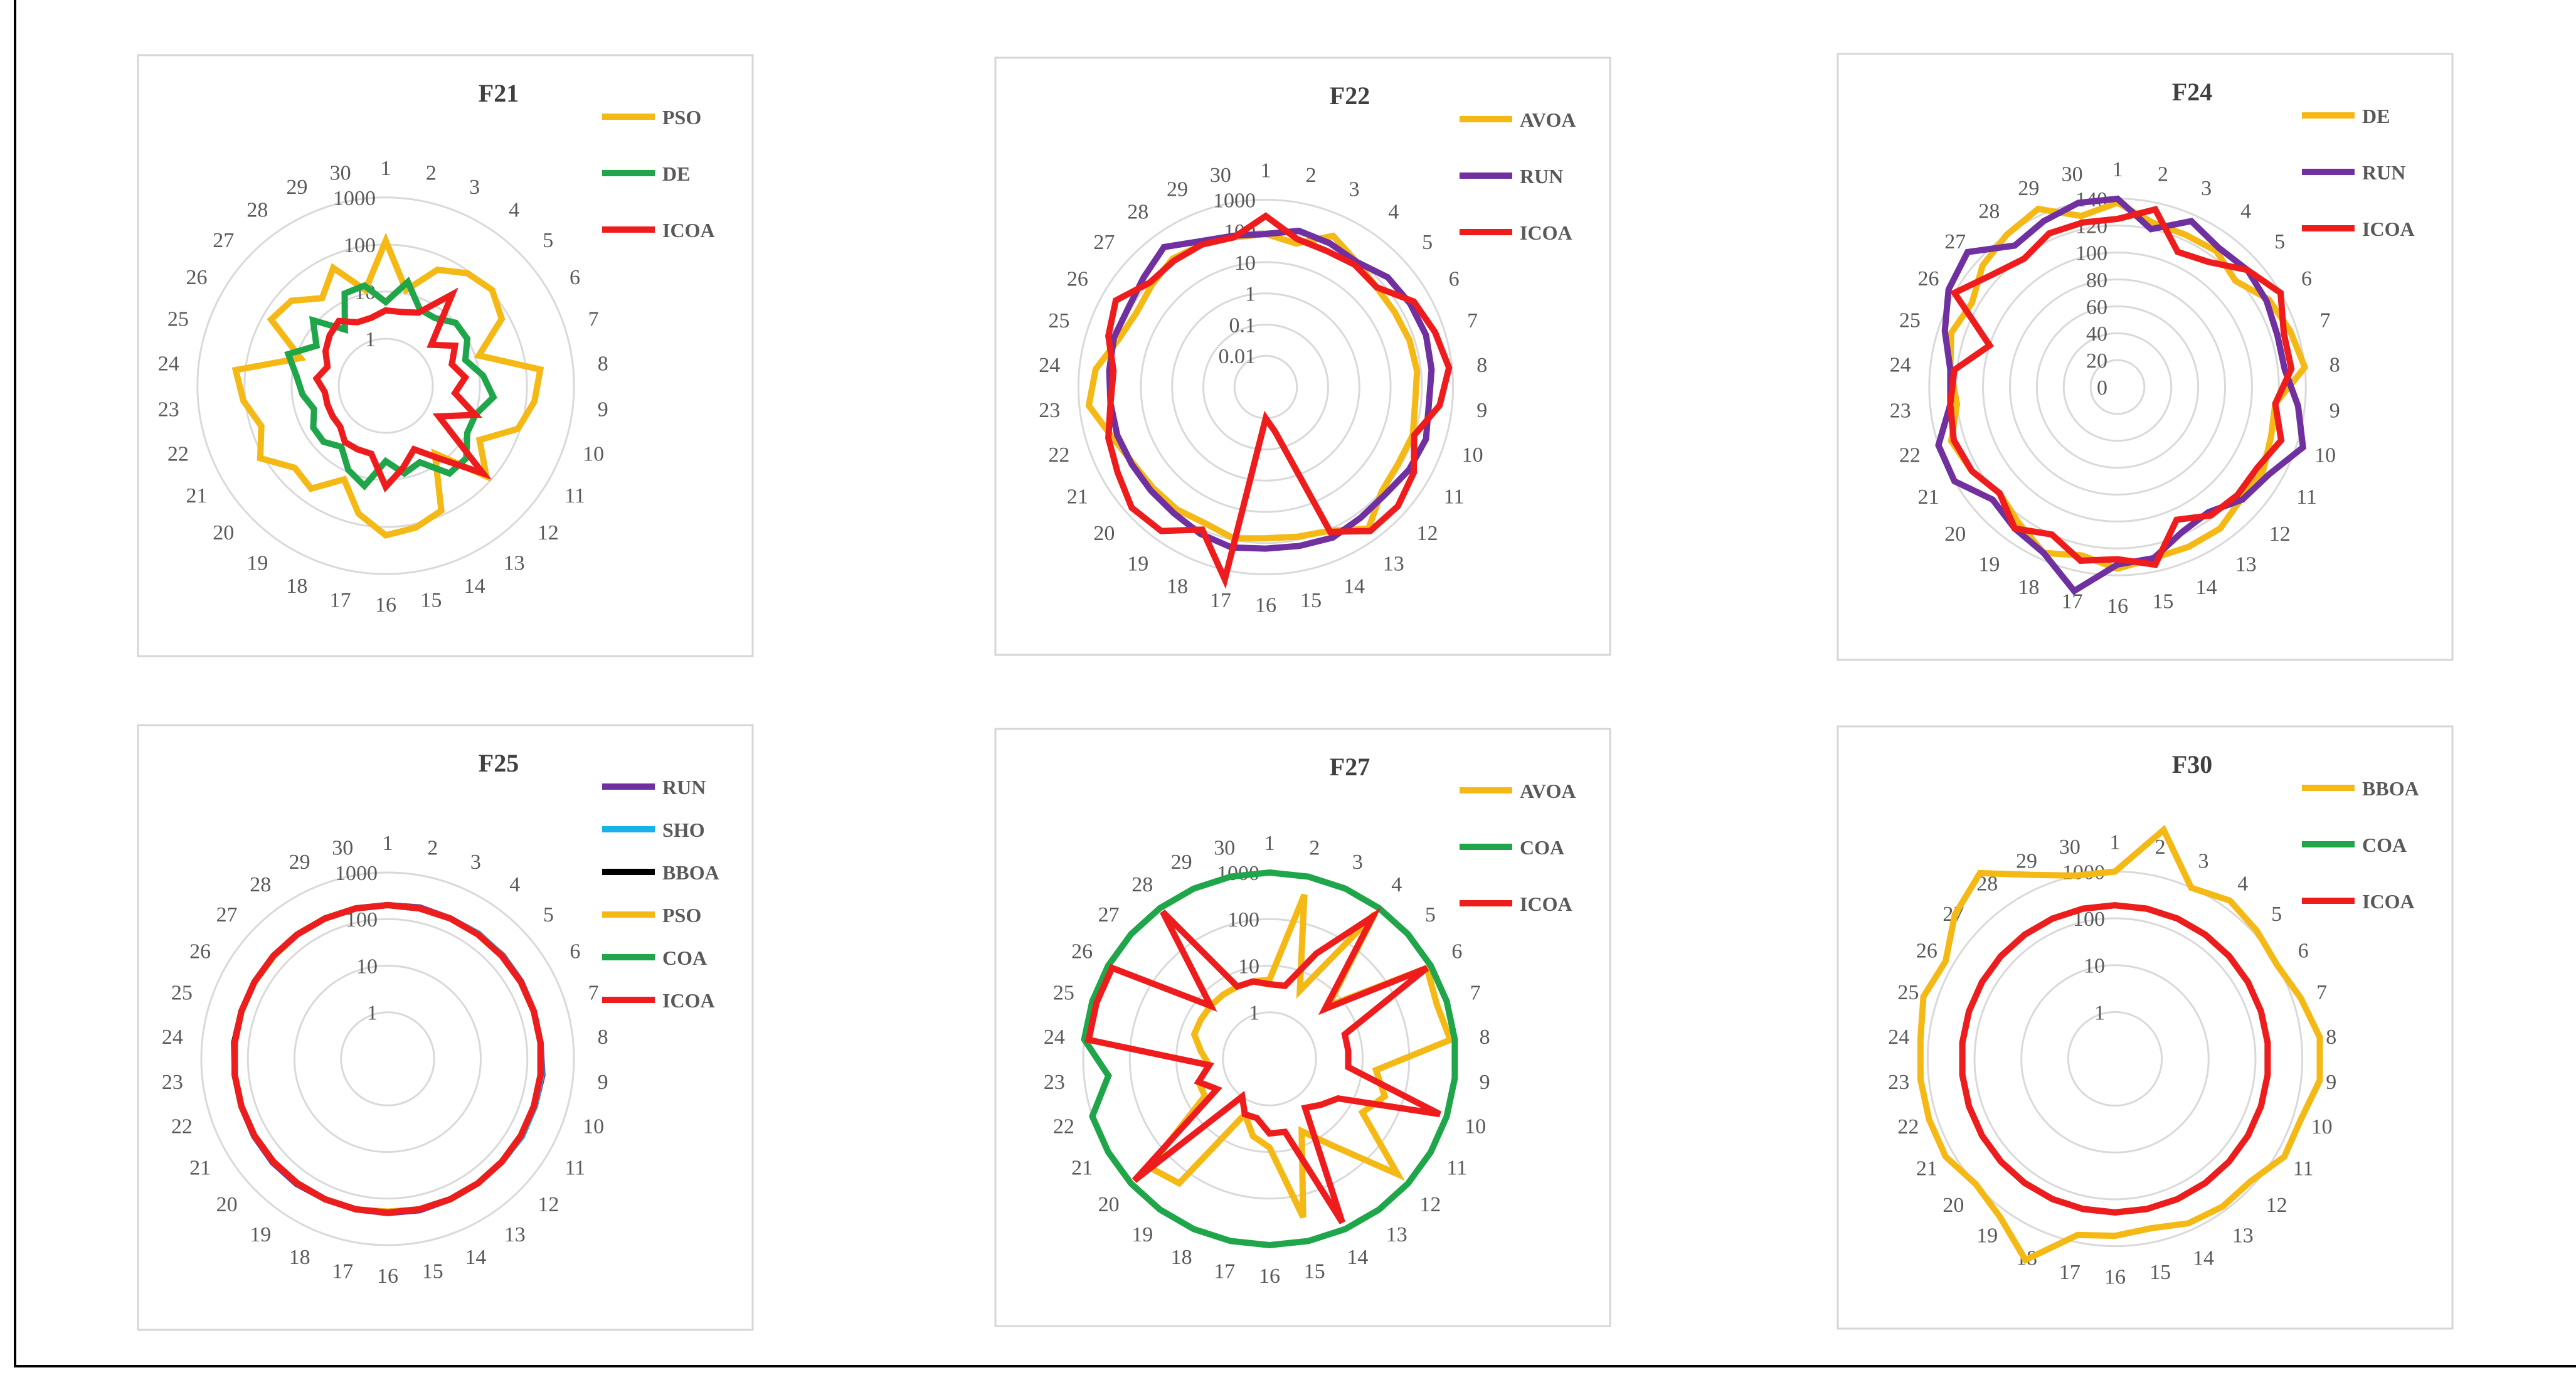 The width and height of the screenshot is (2576, 1380). I want to click on chart-title: F25, so click(499, 763).